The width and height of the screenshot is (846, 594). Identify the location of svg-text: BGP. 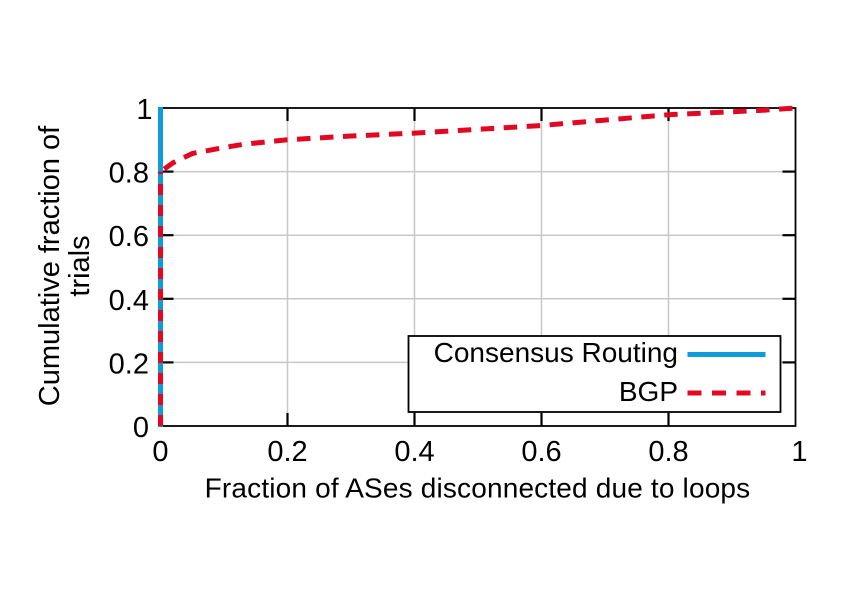
(648, 391).